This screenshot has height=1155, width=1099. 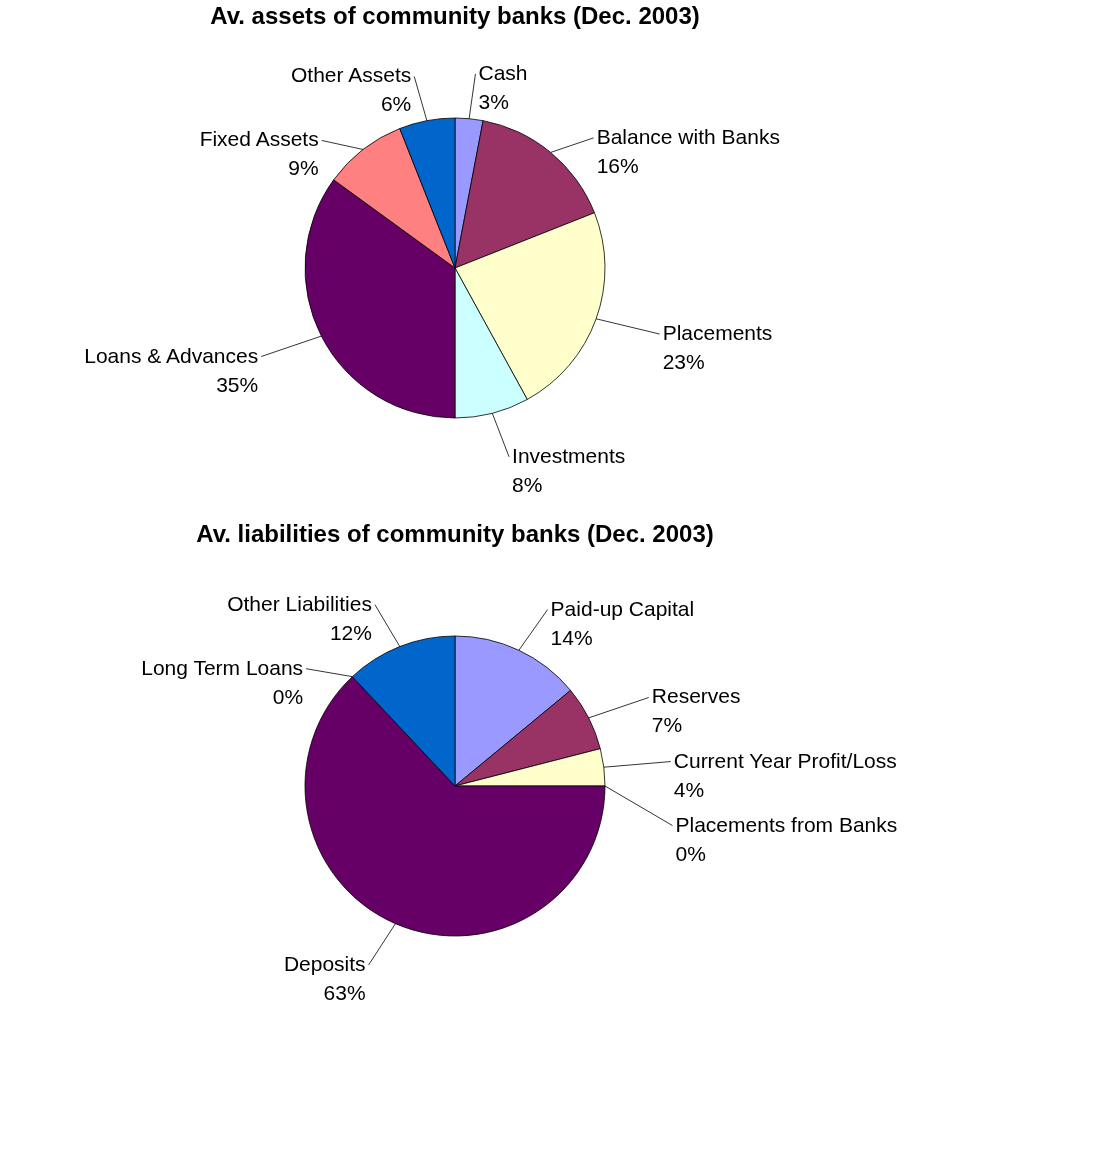 I want to click on data-label: 12%, so click(x=350, y=632).